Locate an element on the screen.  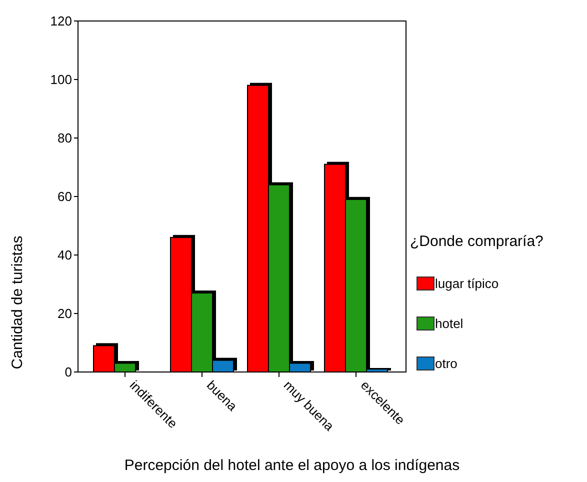
y-tick-label: 40 is located at coordinates (65, 255).